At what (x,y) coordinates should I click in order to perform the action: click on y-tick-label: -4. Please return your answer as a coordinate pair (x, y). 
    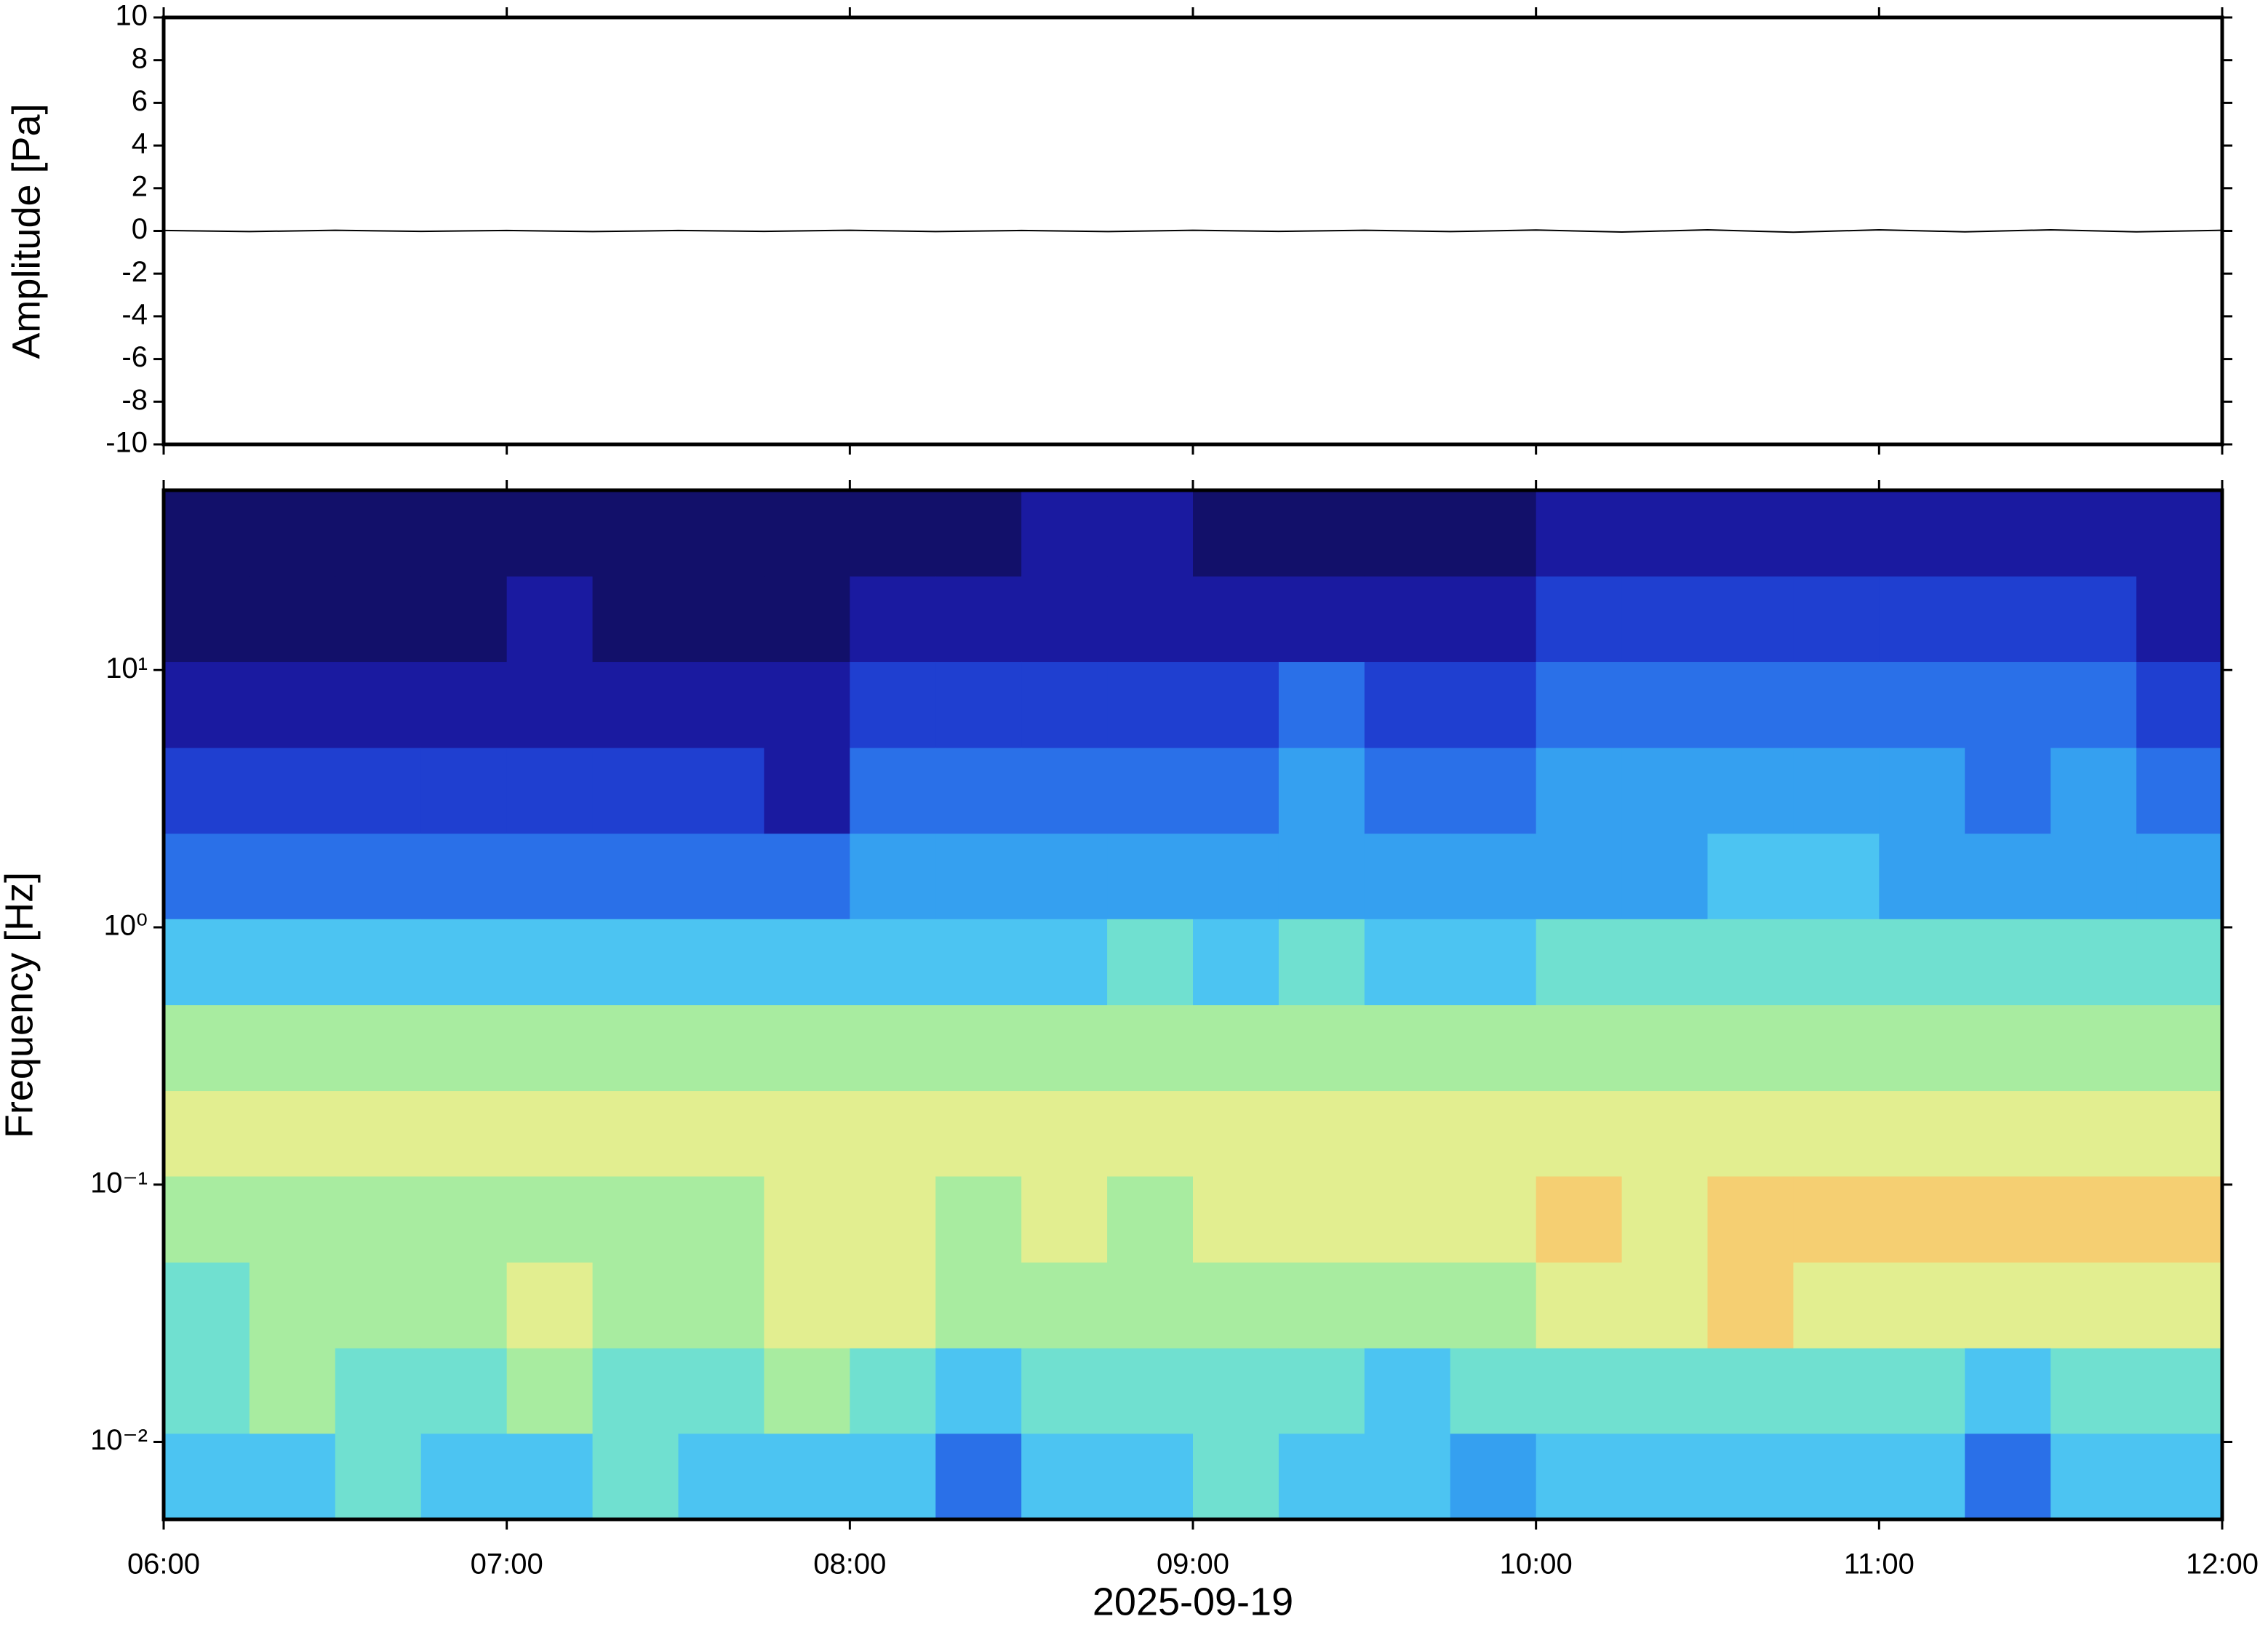
    Looking at the image, I should click on (134, 314).